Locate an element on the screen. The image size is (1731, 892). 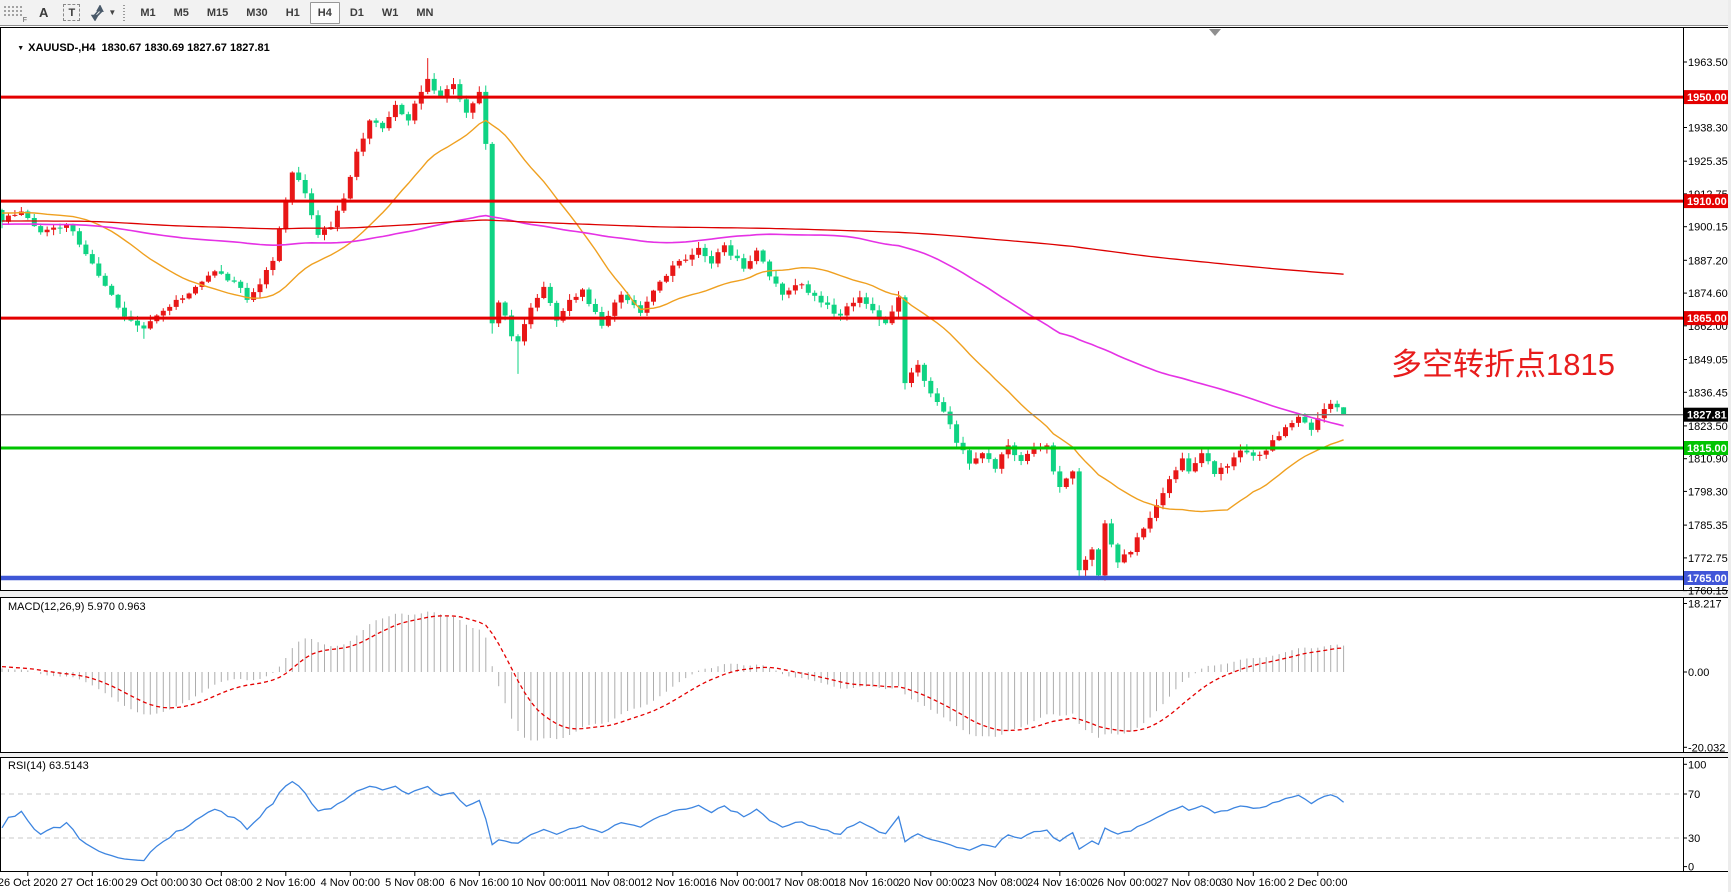
price-tick-label: 1849.05 is located at coordinates (1708, 361).